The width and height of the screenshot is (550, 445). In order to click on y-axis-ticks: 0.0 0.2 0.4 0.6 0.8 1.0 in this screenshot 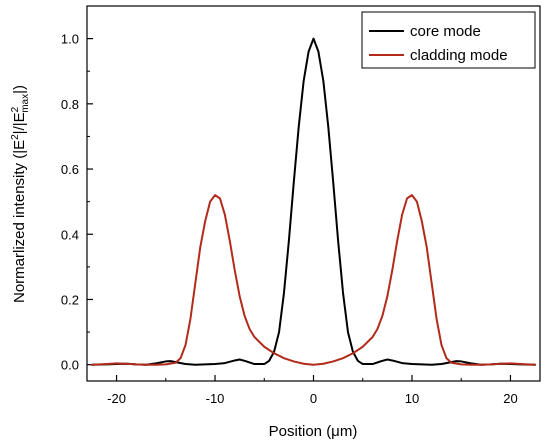, I will do `click(77, 202)`.